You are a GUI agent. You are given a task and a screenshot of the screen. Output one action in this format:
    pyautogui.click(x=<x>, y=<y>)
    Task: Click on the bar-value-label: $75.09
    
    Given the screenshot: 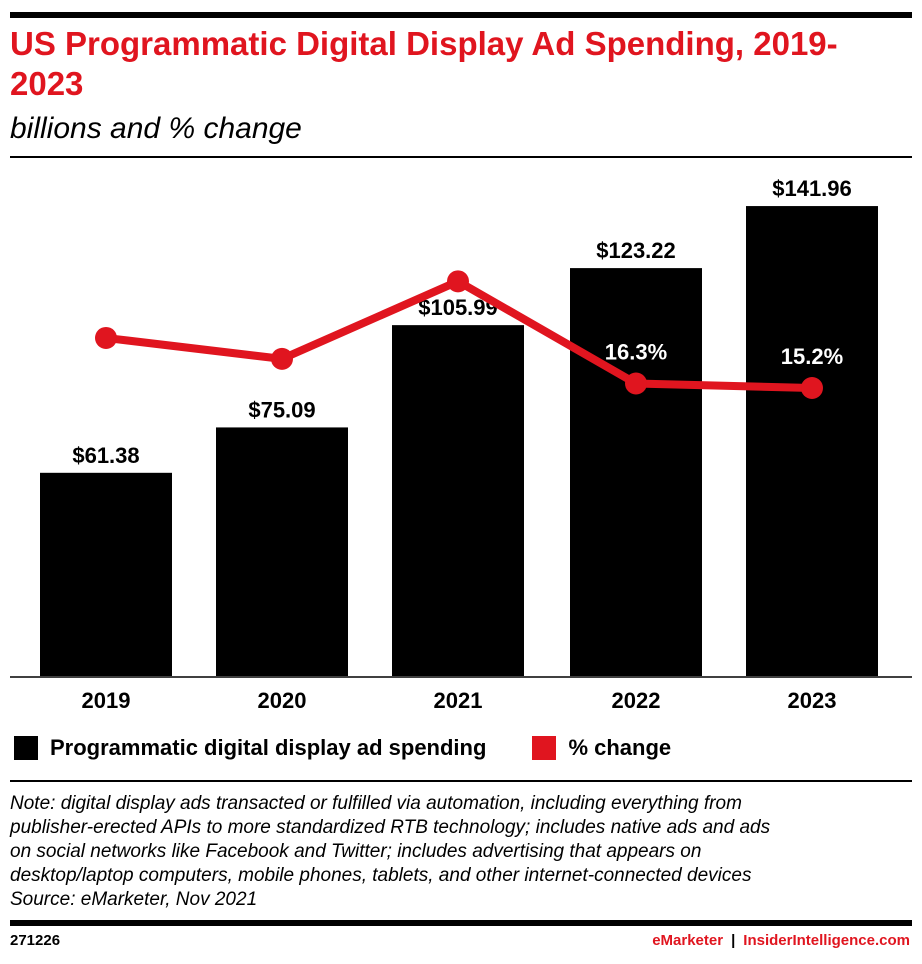 What is the action you would take?
    pyautogui.click(x=281, y=409)
    